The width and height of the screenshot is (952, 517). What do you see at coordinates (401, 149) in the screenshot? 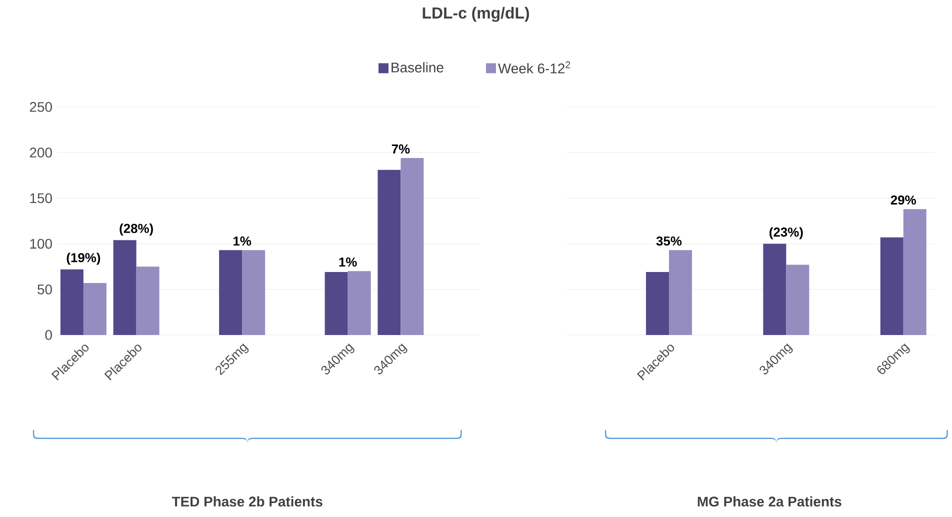
I see `annotation: 7%` at bounding box center [401, 149].